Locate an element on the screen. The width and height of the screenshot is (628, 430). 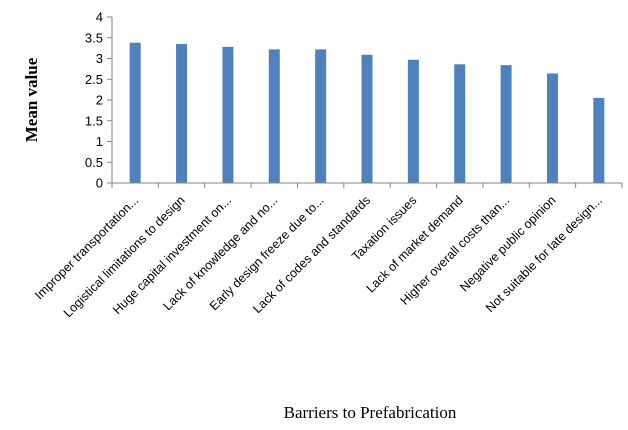
y-tick-label: 0.5 is located at coordinates (94, 162).